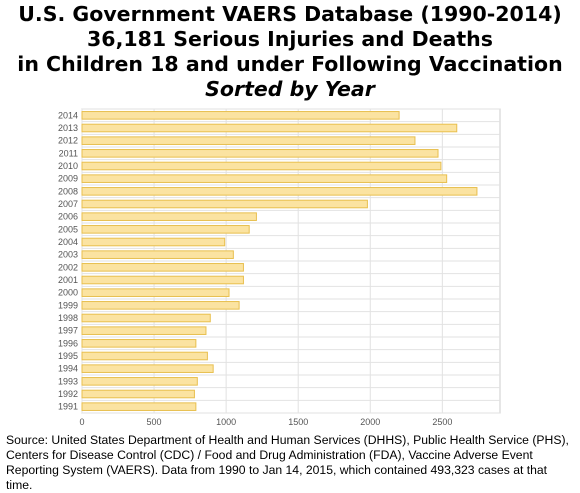 The image size is (580, 493). Describe the element at coordinates (160, 305) in the screenshot. I see `bar-1999` at that location.